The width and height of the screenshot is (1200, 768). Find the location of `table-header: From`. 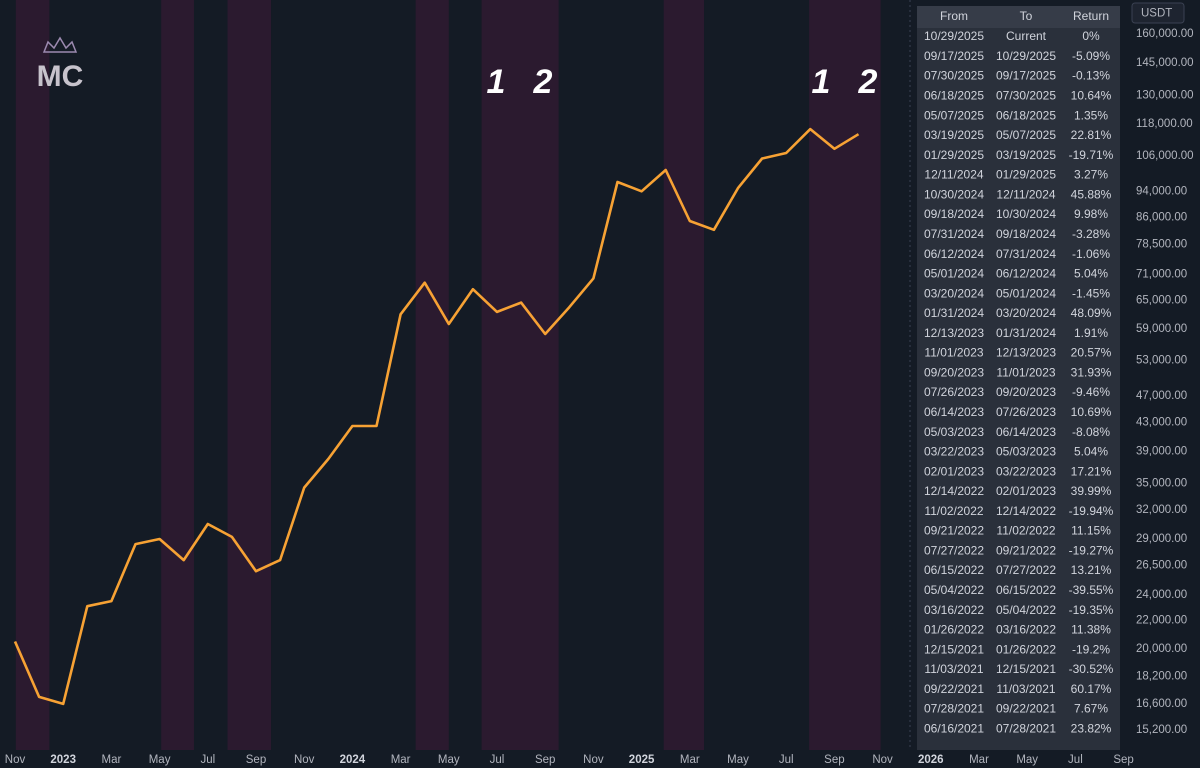

table-header: From is located at coordinates (954, 16).